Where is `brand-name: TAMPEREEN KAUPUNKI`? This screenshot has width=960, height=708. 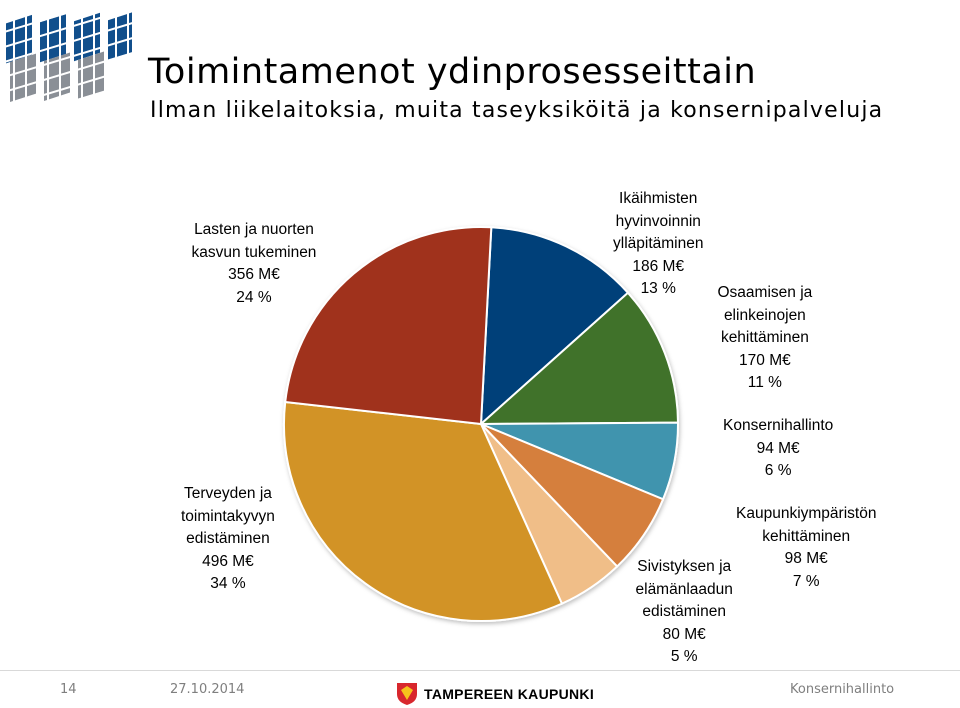
brand-name: TAMPEREEN KAUPUNKI is located at coordinates (509, 694).